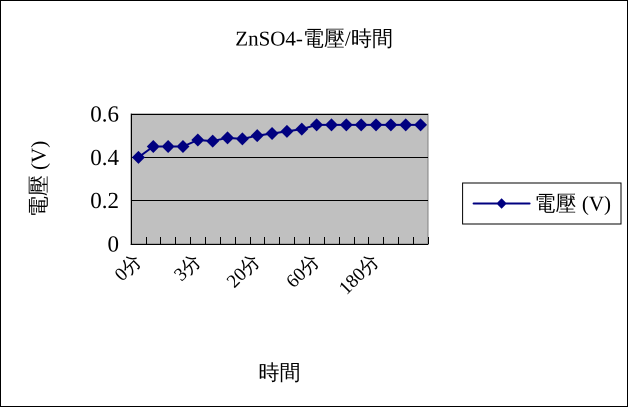 Image resolution: width=628 pixels, height=407 pixels. I want to click on y-tick-label: 0.6, so click(104, 114).